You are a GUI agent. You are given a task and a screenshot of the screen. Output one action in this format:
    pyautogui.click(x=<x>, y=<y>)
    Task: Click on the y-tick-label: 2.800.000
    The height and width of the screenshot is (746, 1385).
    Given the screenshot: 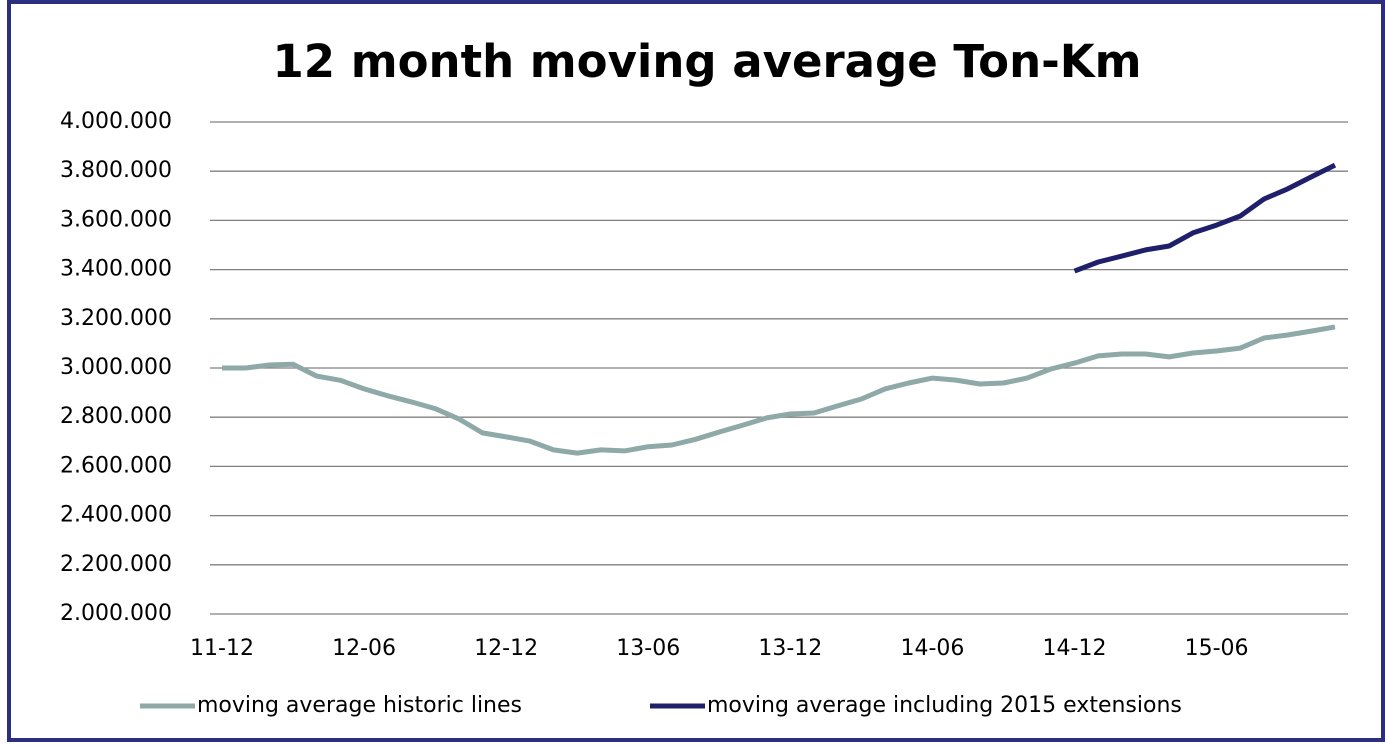 What is the action you would take?
    pyautogui.click(x=116, y=416)
    